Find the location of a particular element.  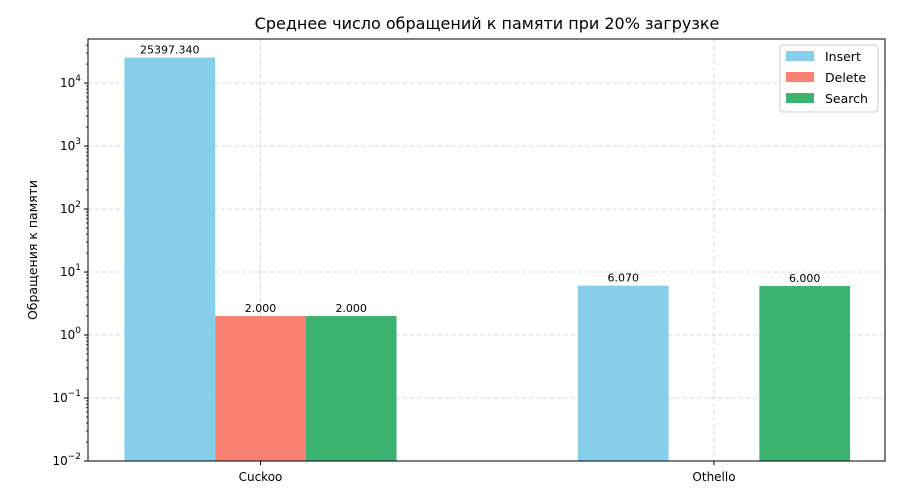

y-tick-label: 10⁰ is located at coordinates (70, 334).